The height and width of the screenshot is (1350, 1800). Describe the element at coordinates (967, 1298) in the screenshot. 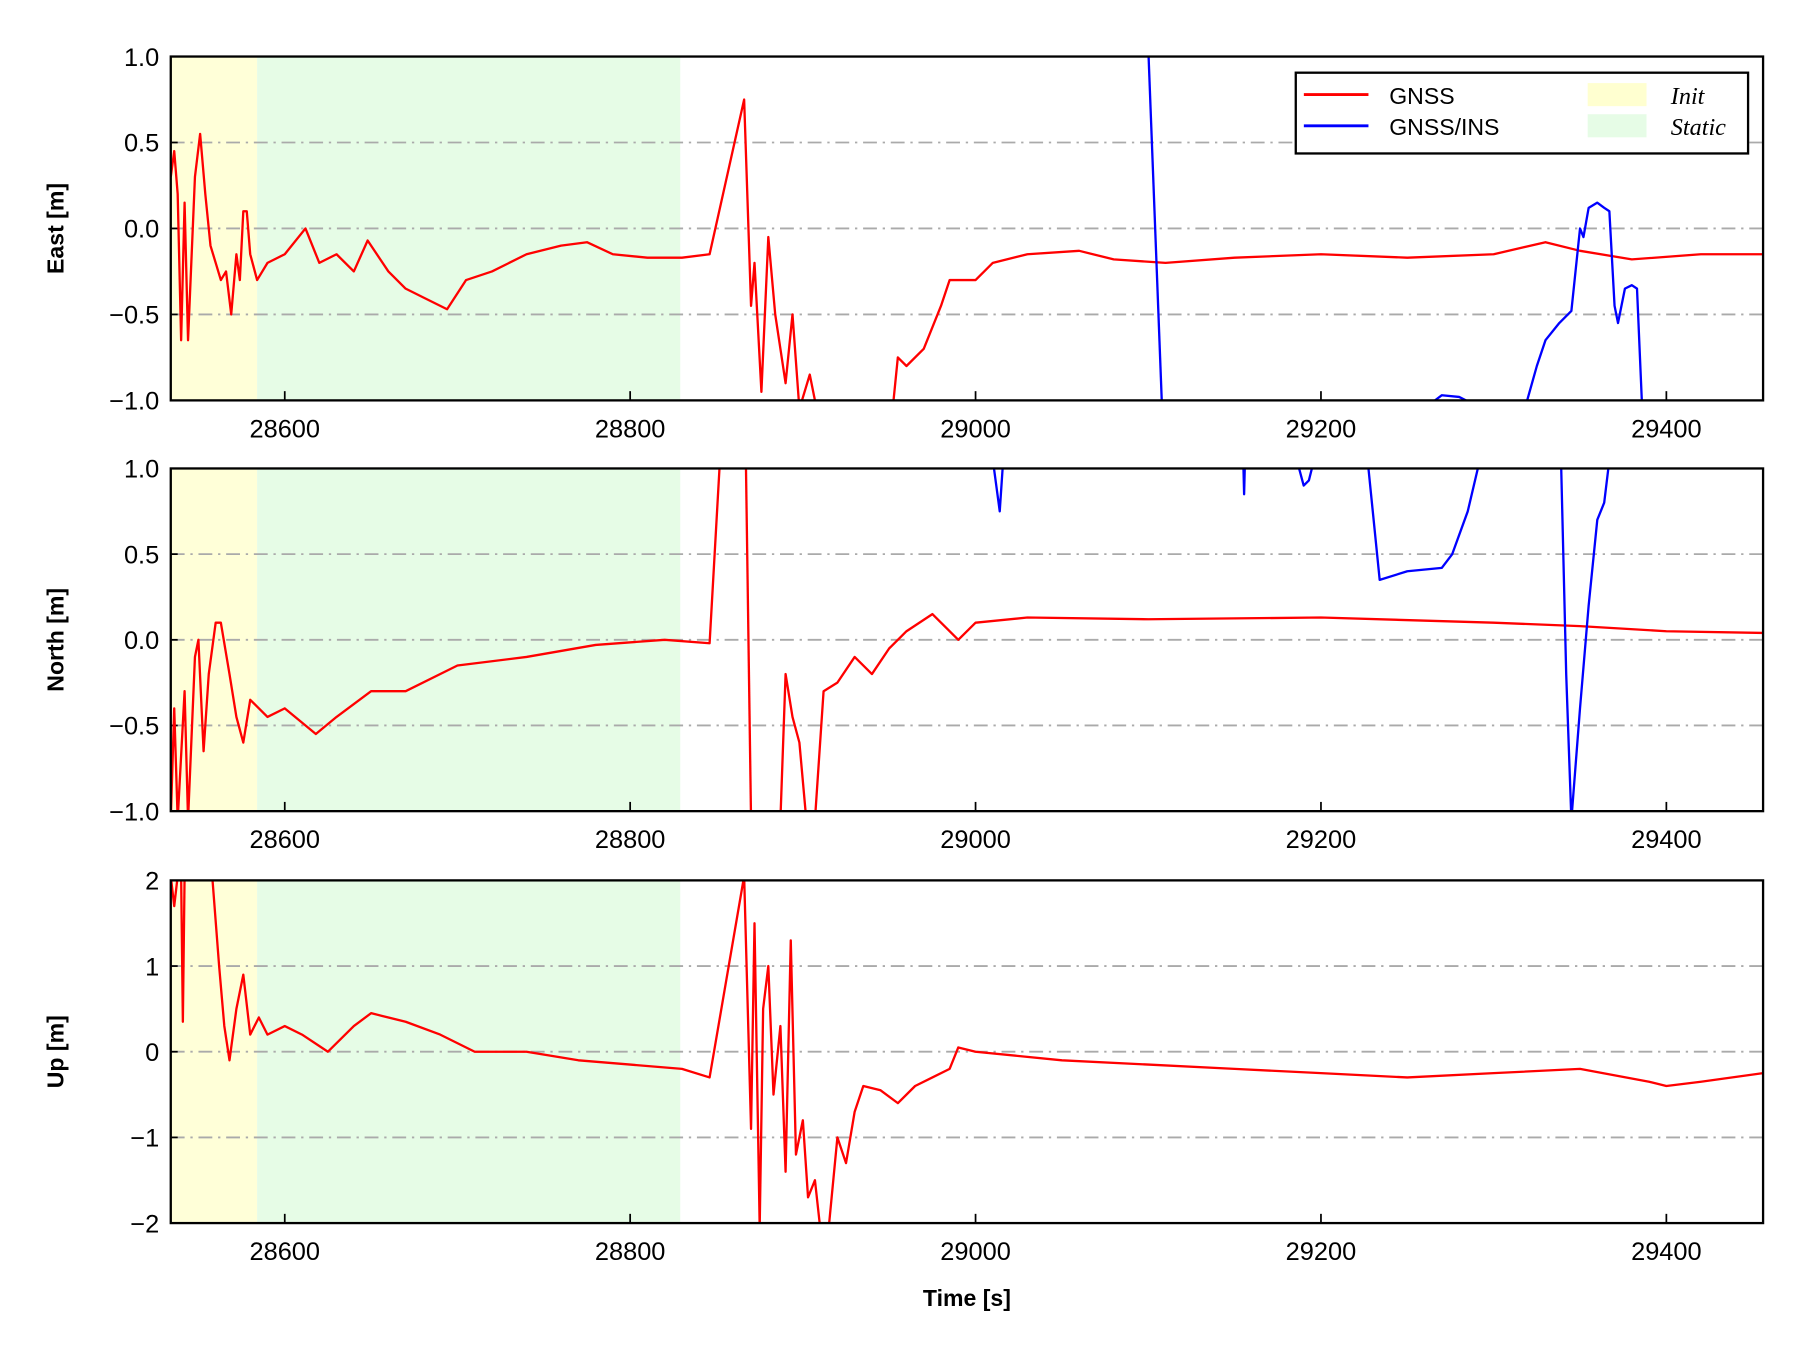

I see `x-axis-label: Time [s]` at that location.